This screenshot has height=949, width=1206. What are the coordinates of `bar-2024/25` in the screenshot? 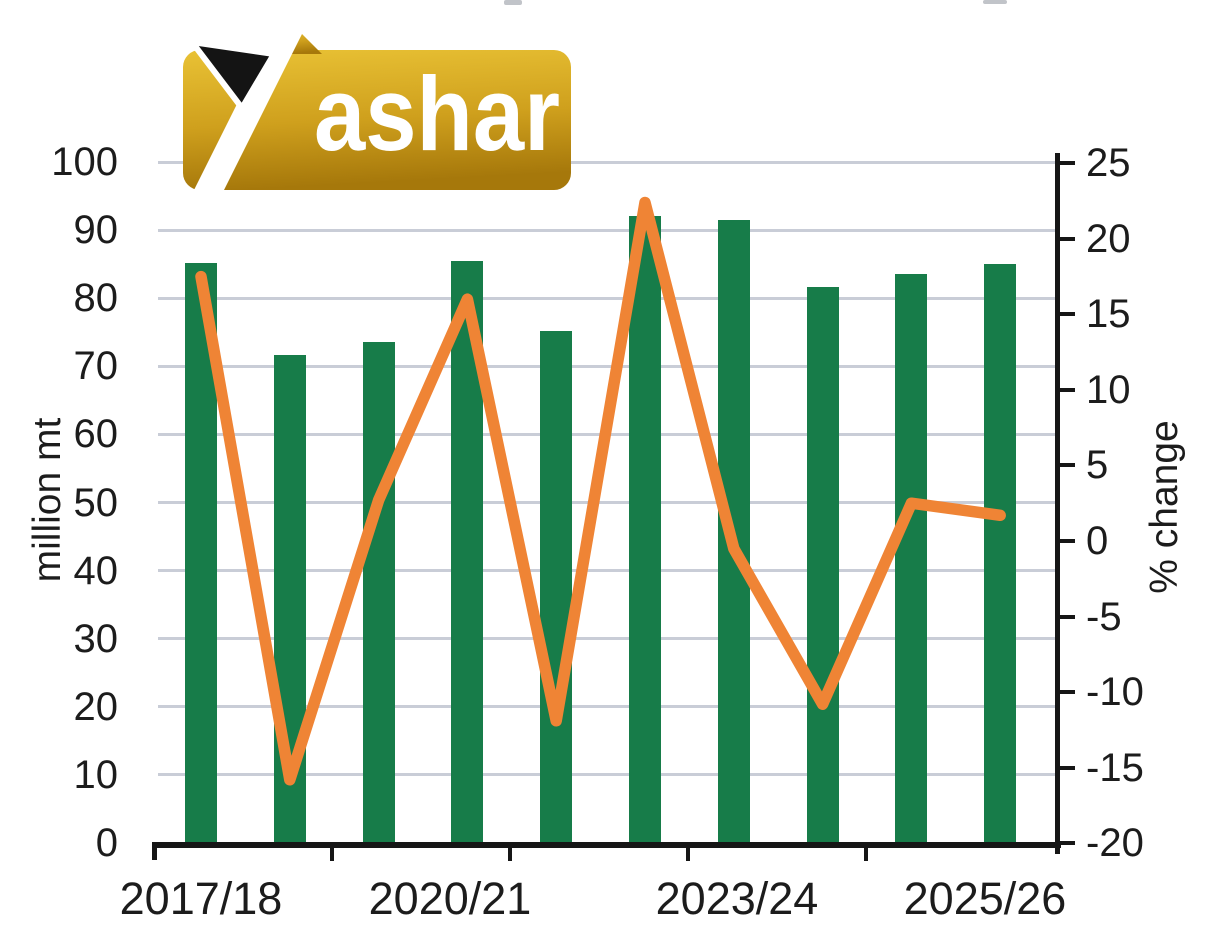 It's located at (822, 565).